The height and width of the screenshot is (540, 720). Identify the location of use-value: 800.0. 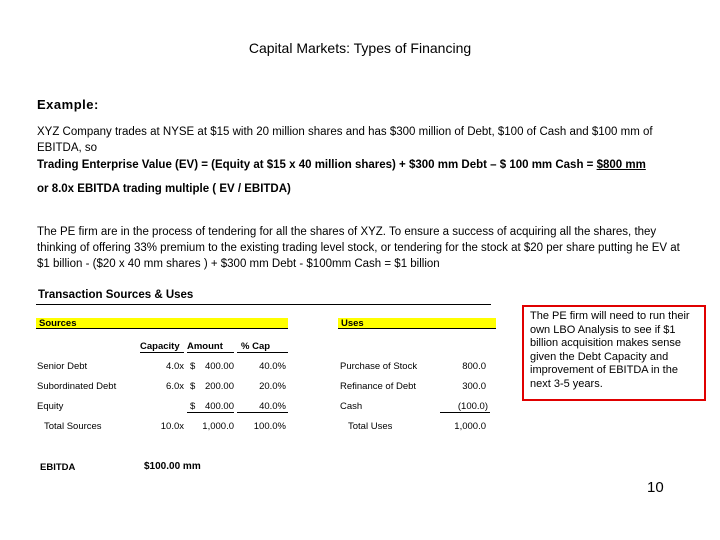
(474, 366).